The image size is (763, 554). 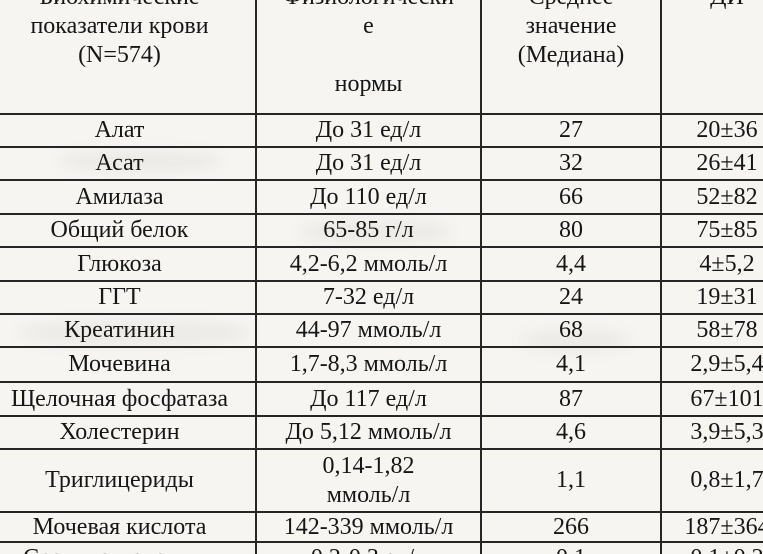 I want to click on table-row: Щелочная фосфатаза До 117 ед/л 87 67±101, so click(x=381, y=400).